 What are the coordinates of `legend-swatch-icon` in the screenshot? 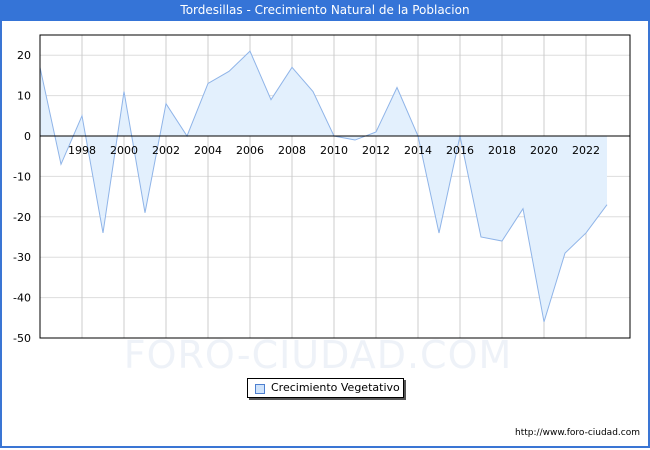 It's located at (260, 389).